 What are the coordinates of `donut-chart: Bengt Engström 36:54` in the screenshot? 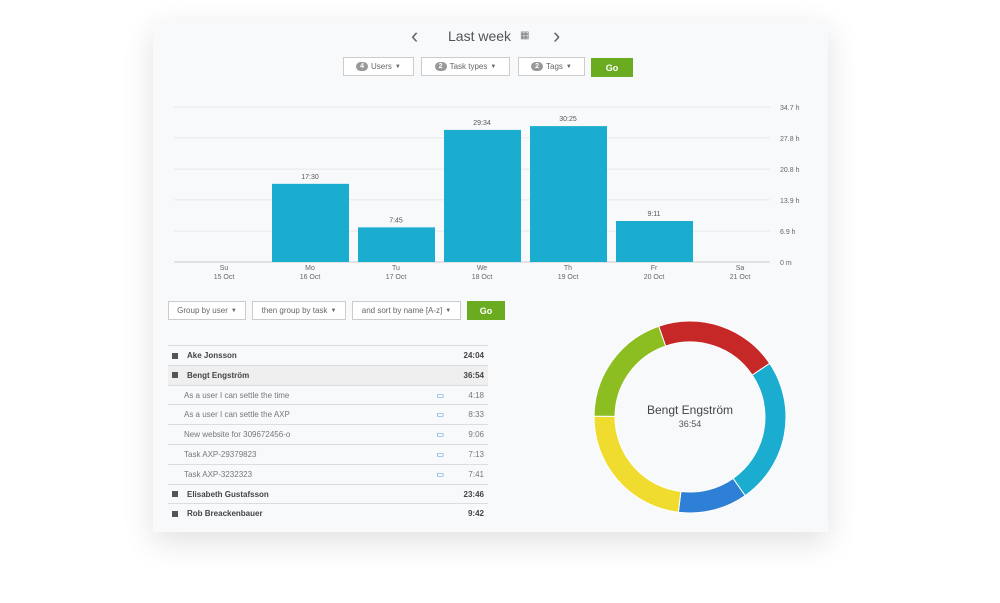 It's located at (690, 417).